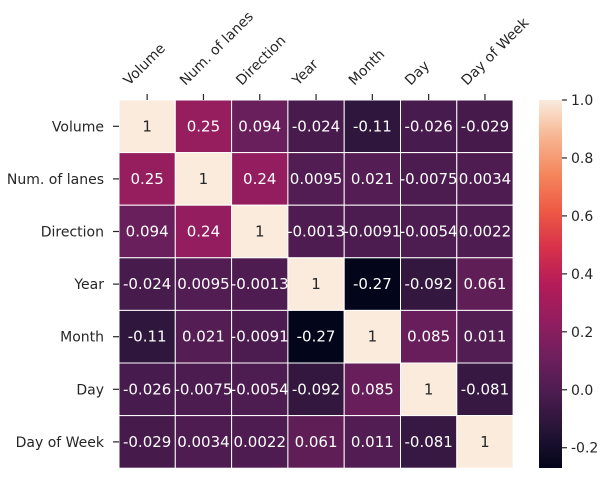 This screenshot has height=479, width=610. I want to click on heatmap-cell-r5-c4, so click(372, 389).